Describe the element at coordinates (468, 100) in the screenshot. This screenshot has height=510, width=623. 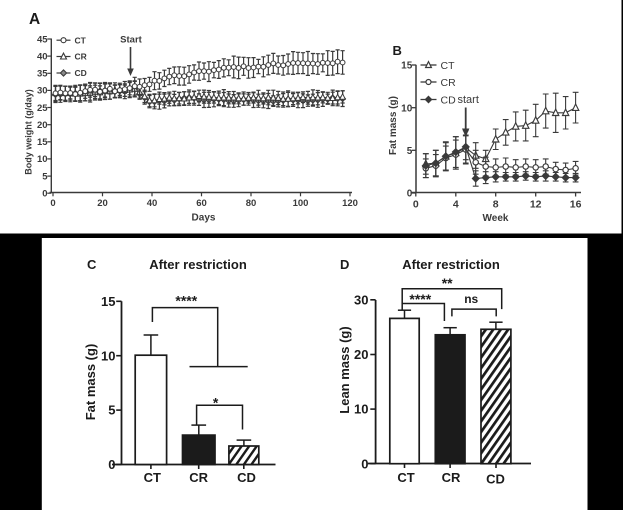
I see `svg-text: start` at that location.